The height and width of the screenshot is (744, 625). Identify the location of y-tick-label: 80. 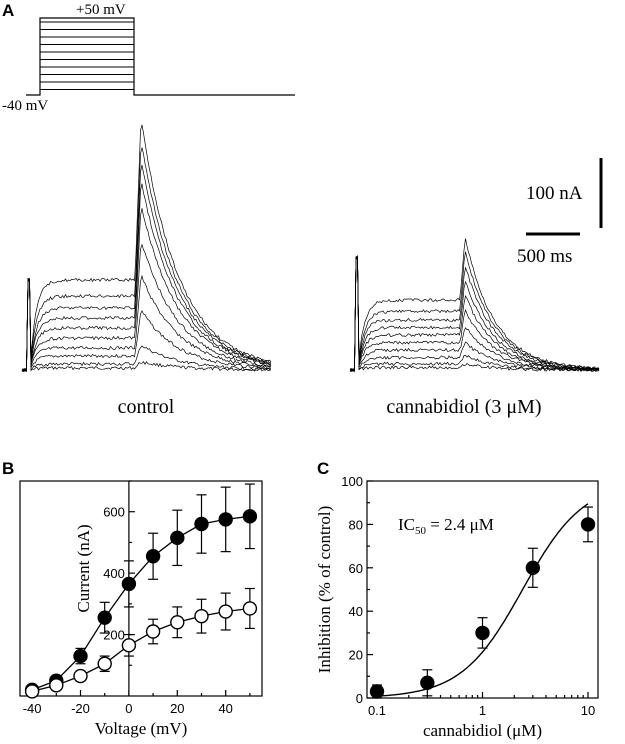
(356, 524).